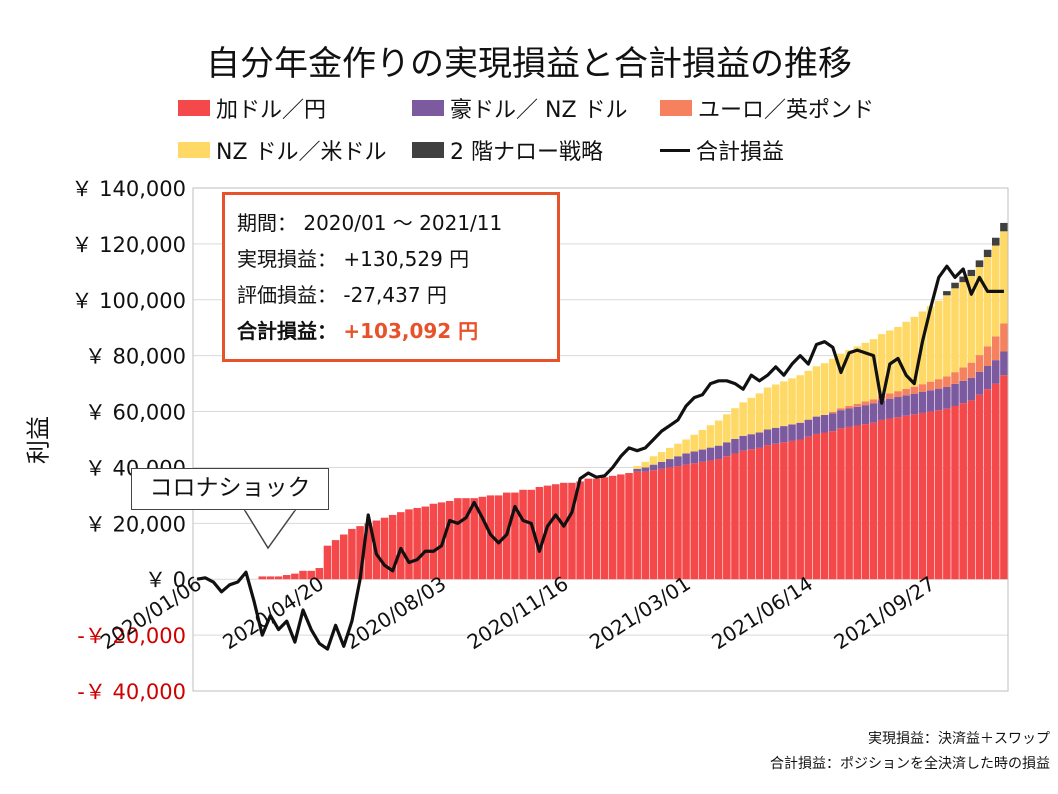  What do you see at coordinates (135, 413) in the screenshot?
I see `y-tick-label: ￥ 60,000` at bounding box center [135, 413].